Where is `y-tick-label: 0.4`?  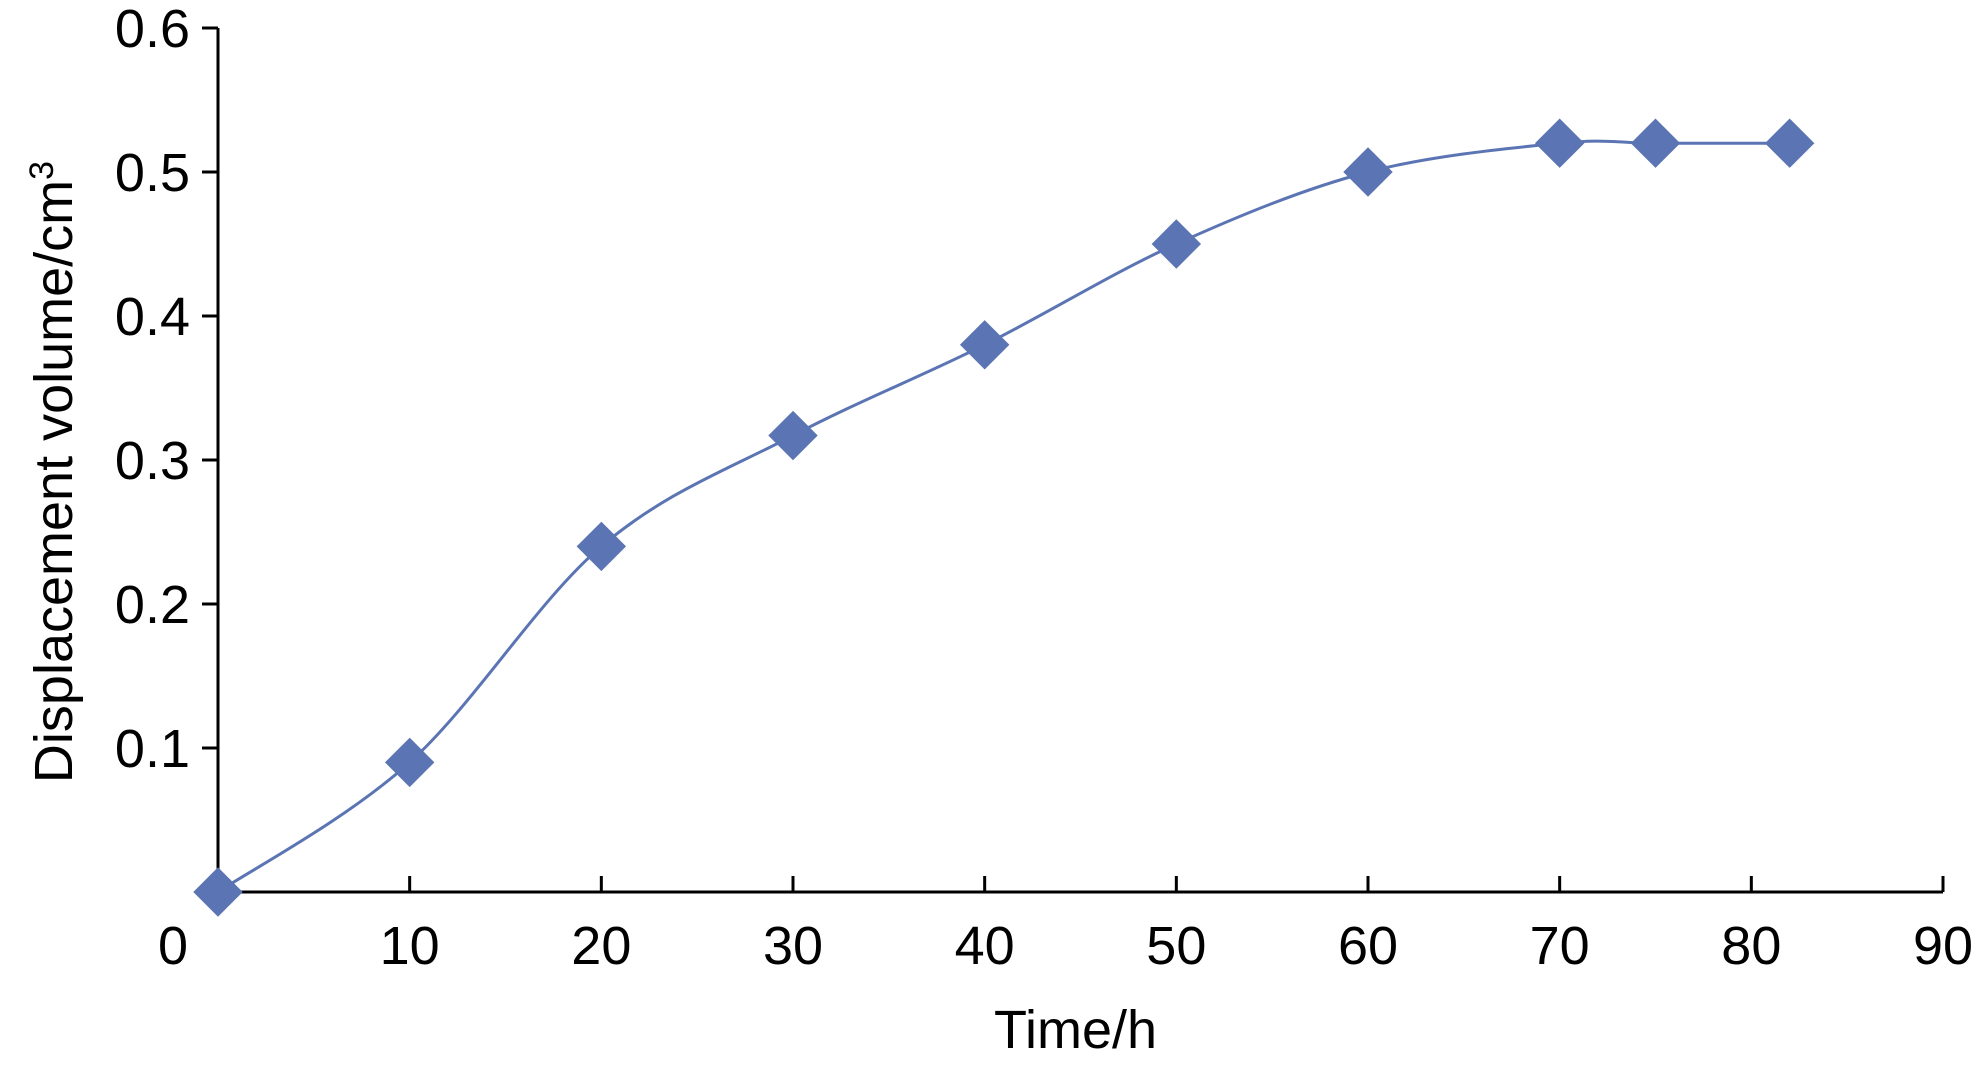
y-tick-label: 0.4 is located at coordinates (152, 317).